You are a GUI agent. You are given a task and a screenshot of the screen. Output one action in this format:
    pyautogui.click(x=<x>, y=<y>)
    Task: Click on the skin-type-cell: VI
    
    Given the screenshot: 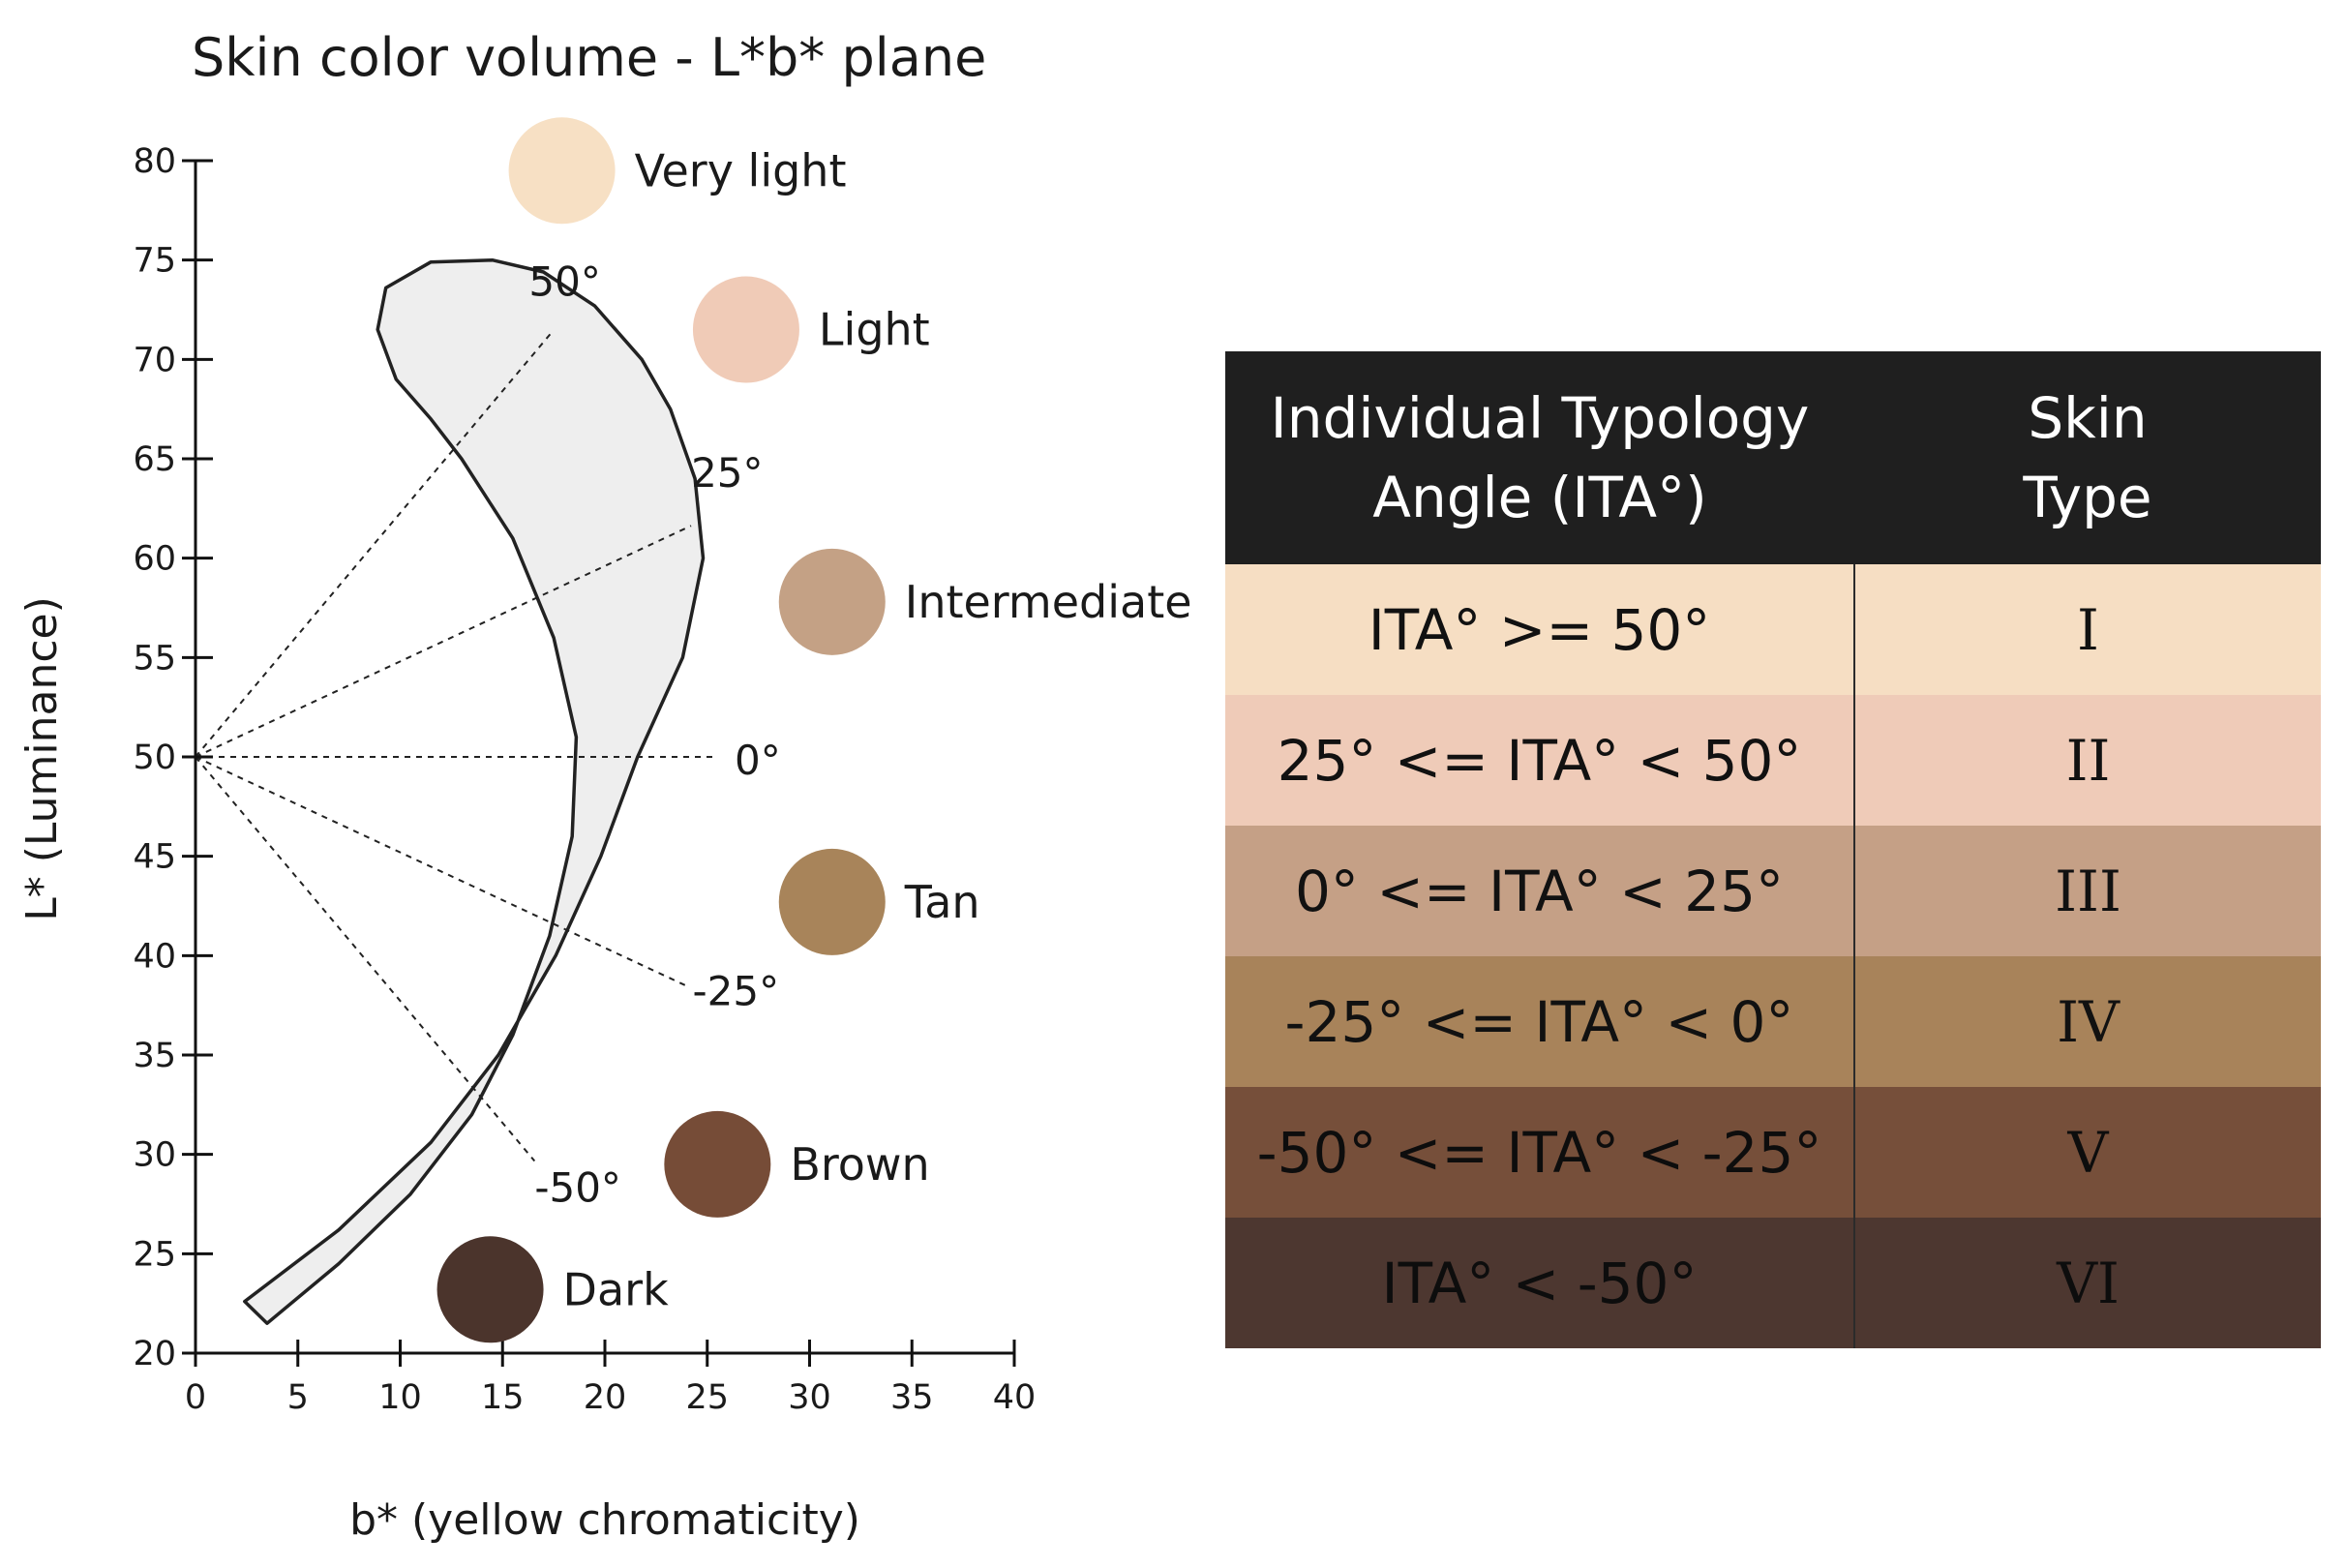 What is the action you would take?
    pyautogui.click(x=2088, y=1283)
    